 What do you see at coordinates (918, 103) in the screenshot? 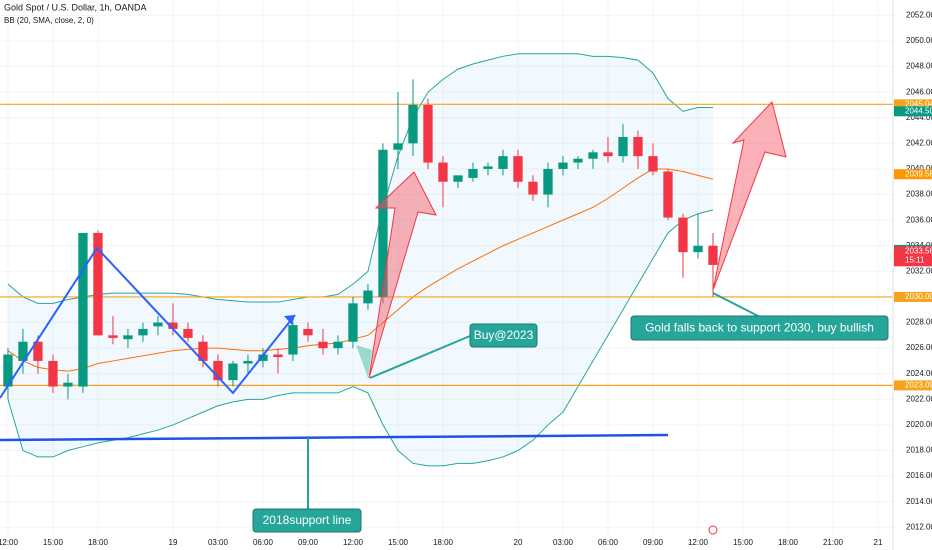
I see `price-tag-label: 2045.049` at bounding box center [918, 103].